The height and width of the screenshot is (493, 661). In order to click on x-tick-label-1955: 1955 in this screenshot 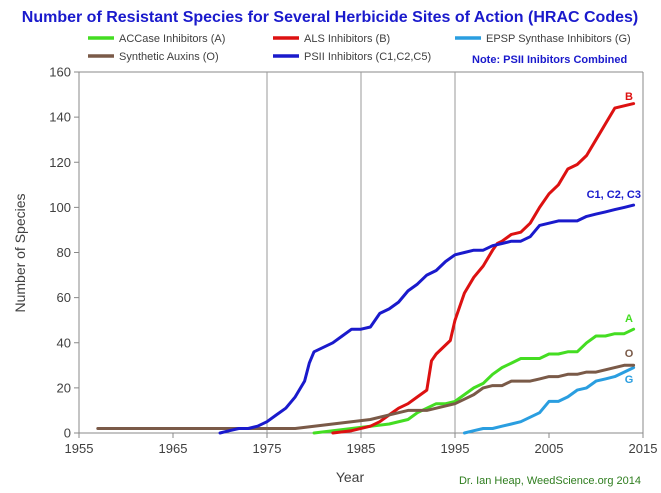, I will do `click(79, 448)`.